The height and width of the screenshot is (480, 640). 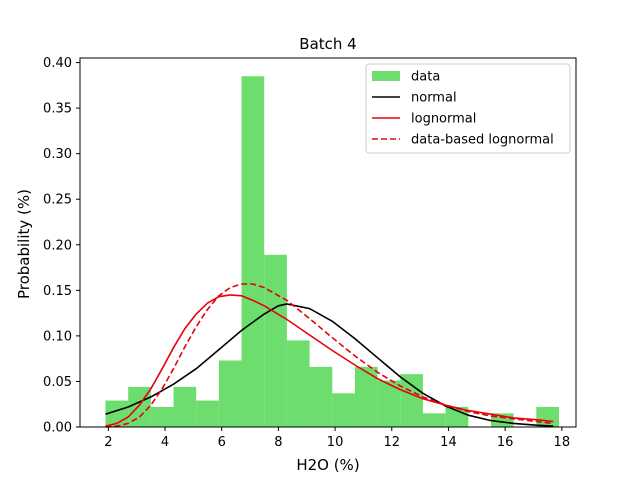 I want to click on x-axis-title: H2O (%), so click(x=327, y=465).